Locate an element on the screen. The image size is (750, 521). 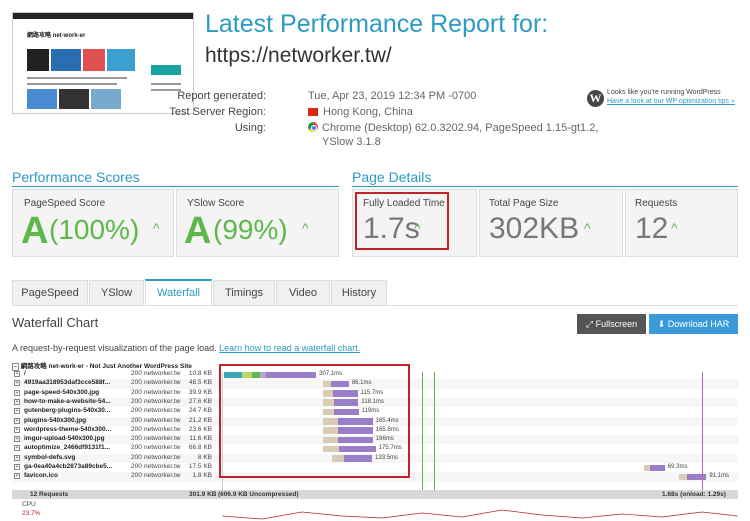
request-size: 11.6 KB is located at coordinates (200, 439).